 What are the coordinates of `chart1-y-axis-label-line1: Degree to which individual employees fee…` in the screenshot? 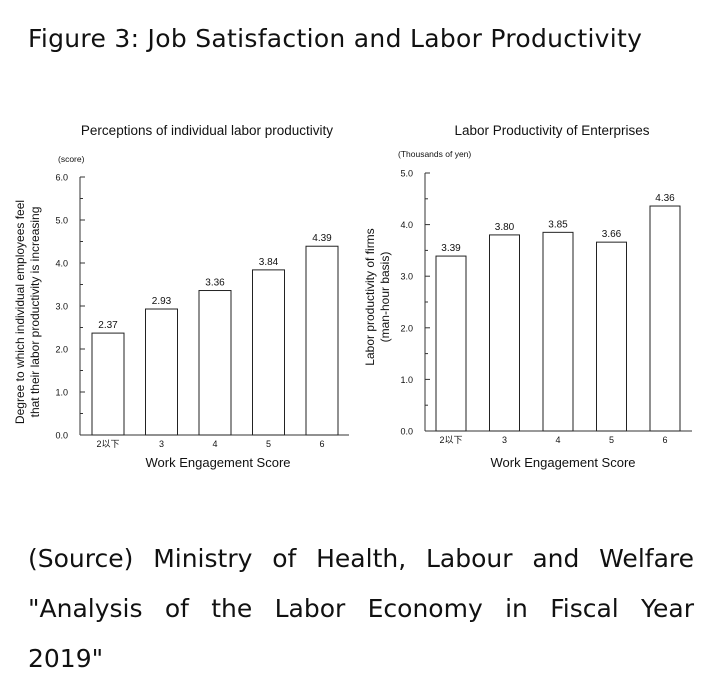 It's located at (20, 312).